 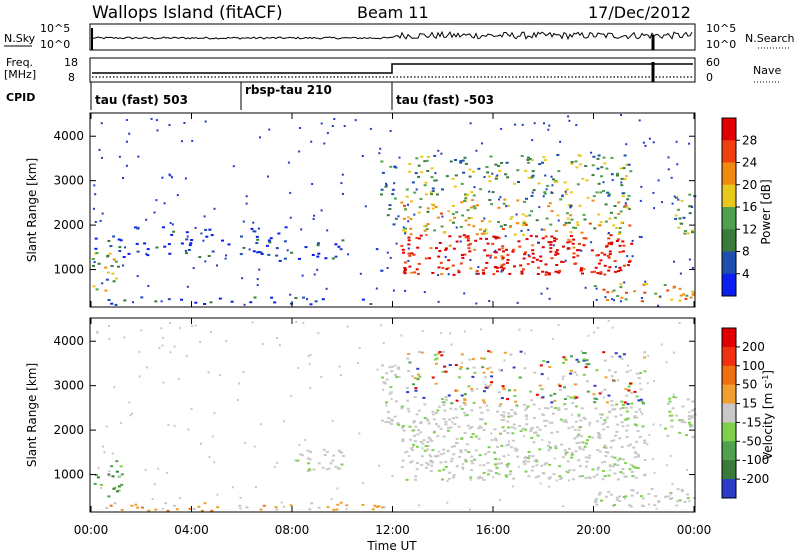 I want to click on colorbar-tick-label: 4, so click(x=746, y=274).